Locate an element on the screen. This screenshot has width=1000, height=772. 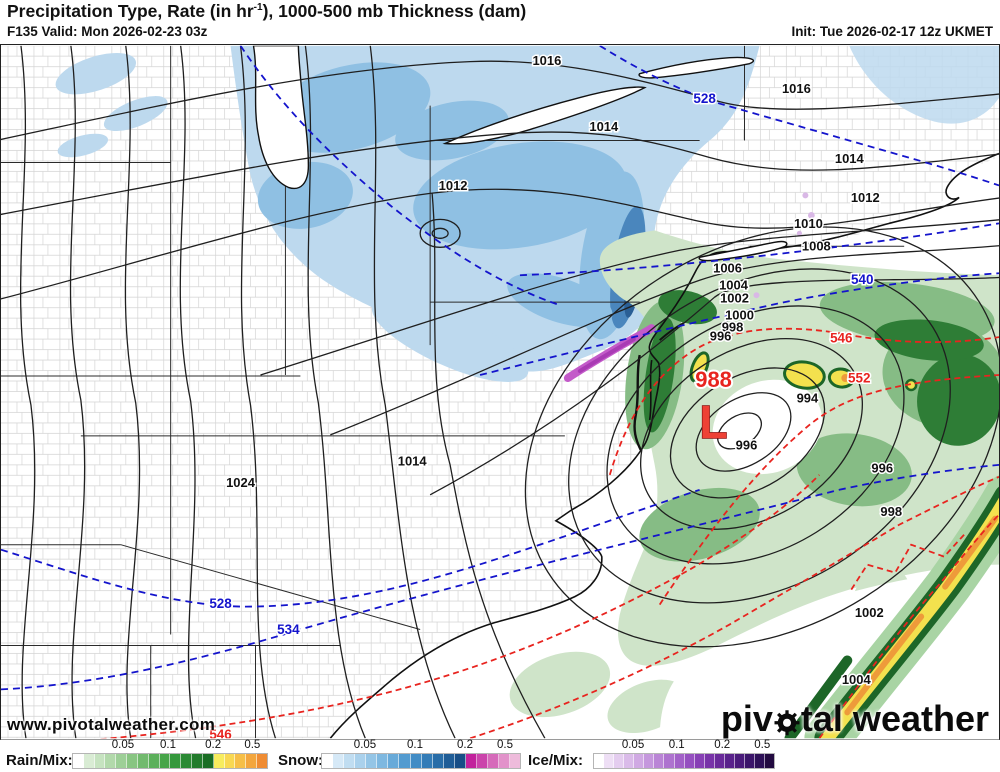
legend-label-snow: Snow: is located at coordinates (300, 760).